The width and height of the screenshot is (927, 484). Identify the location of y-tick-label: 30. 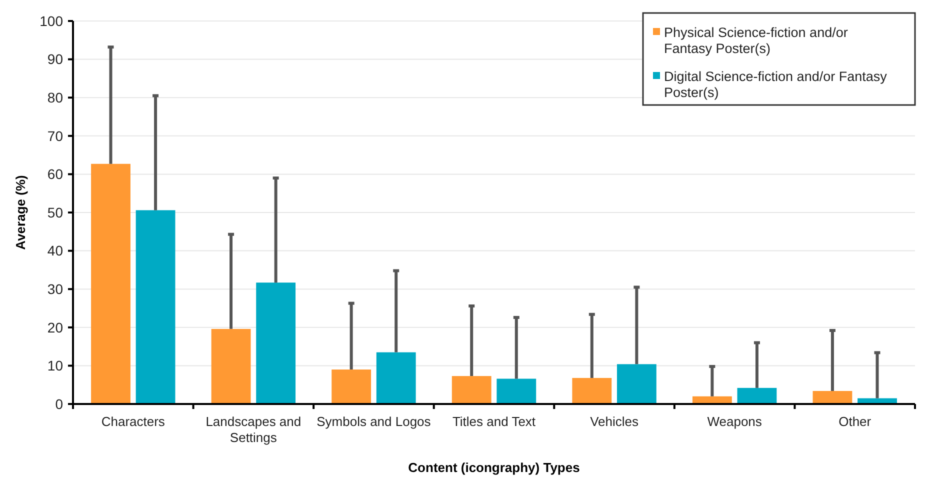
(55, 289).